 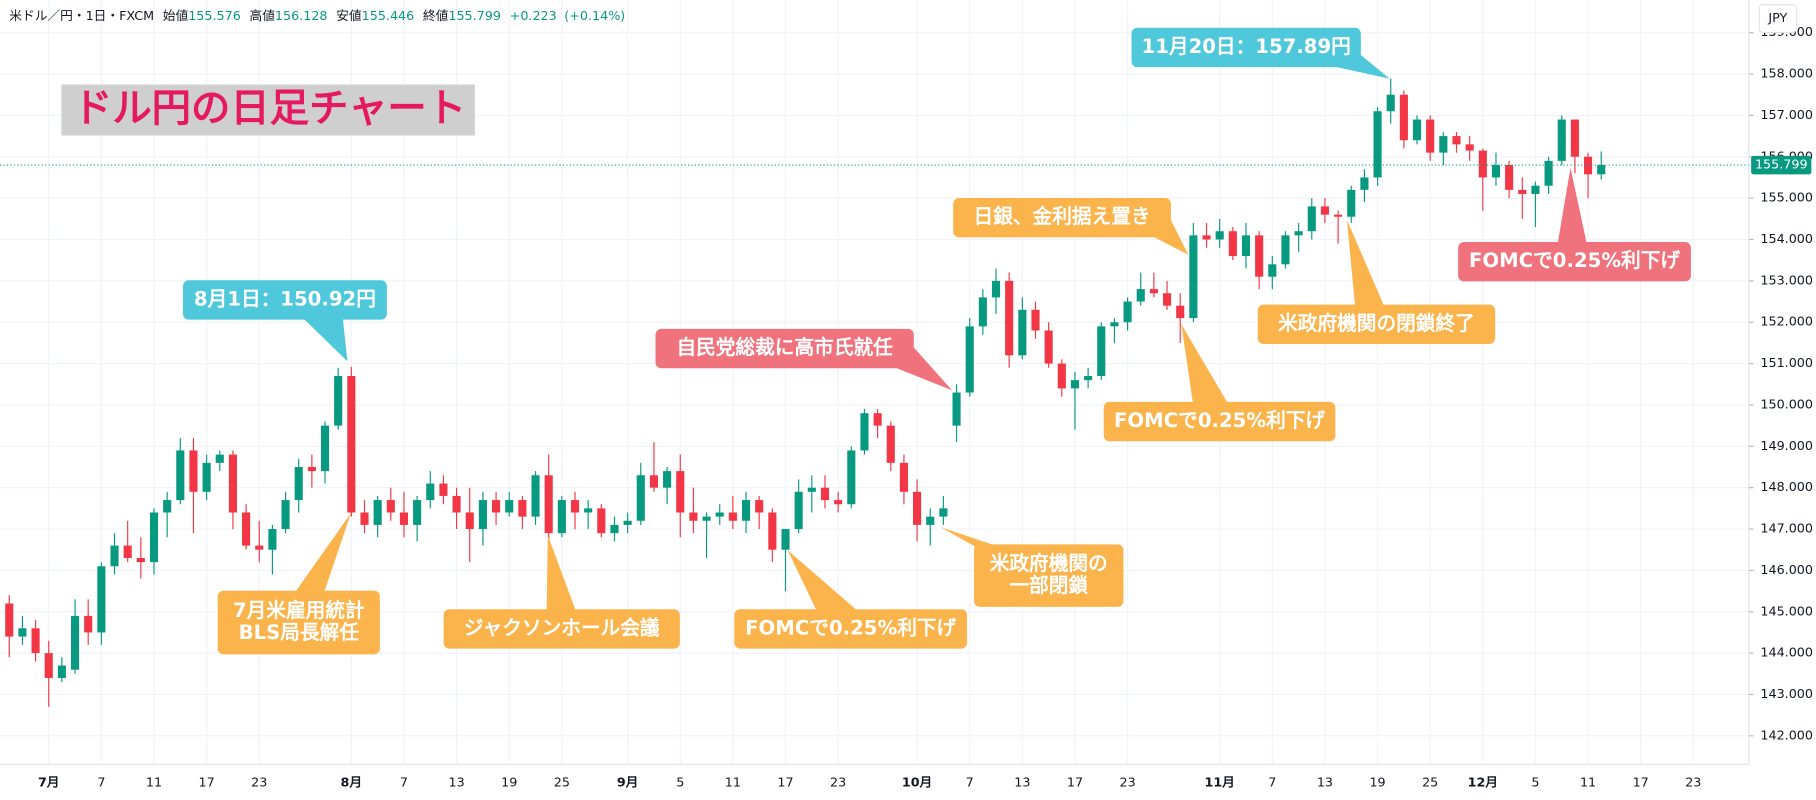 I want to click on annotation-text: 7月米雇用統計, so click(x=299, y=610).